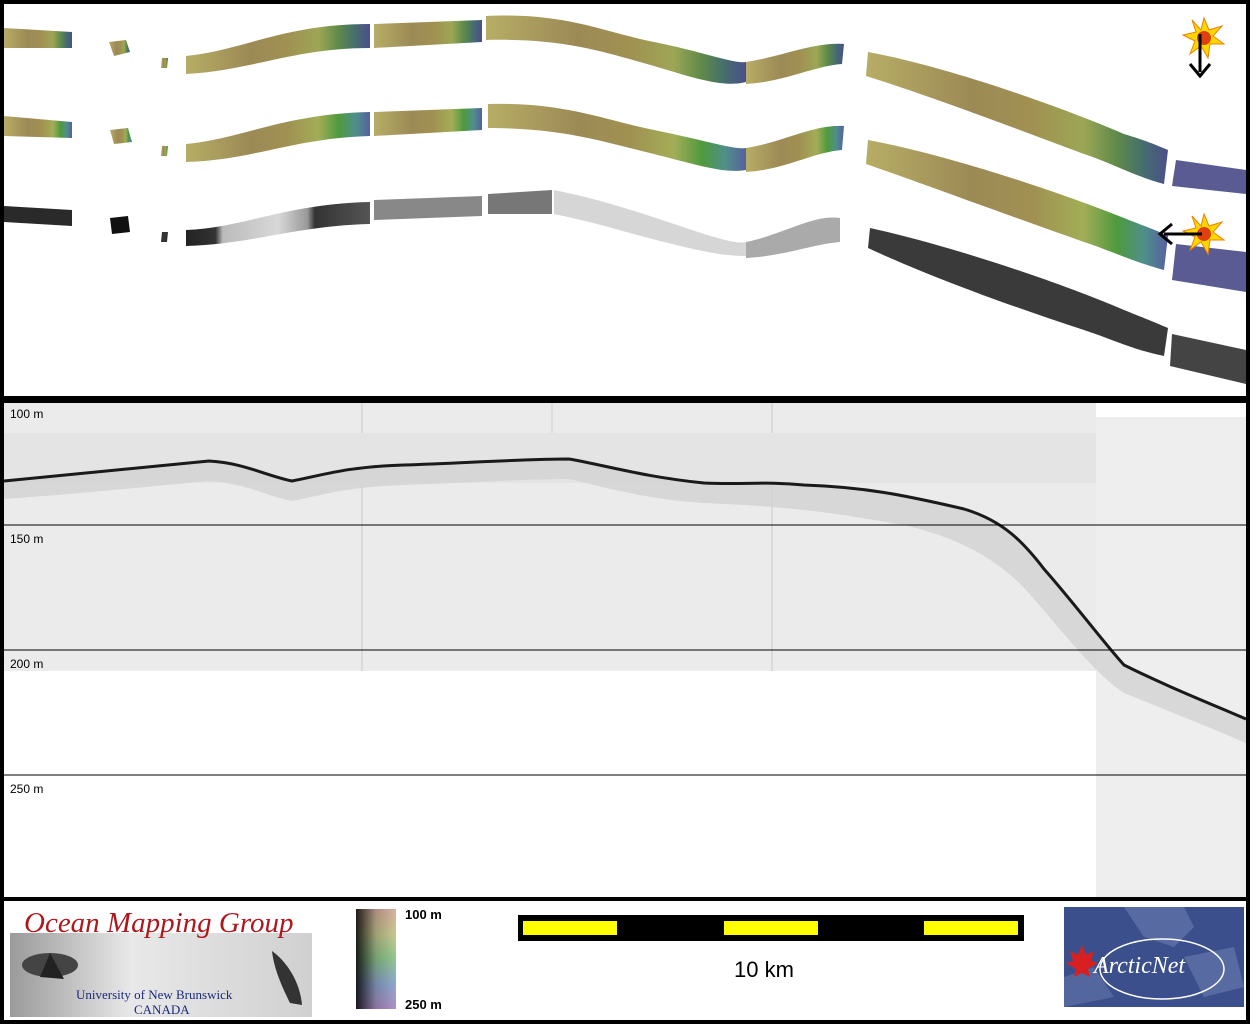 Image resolution: width=1250 pixels, height=1024 pixels. What do you see at coordinates (154, 994) in the screenshot?
I see `omg-university: University of New Brunswick` at bounding box center [154, 994].